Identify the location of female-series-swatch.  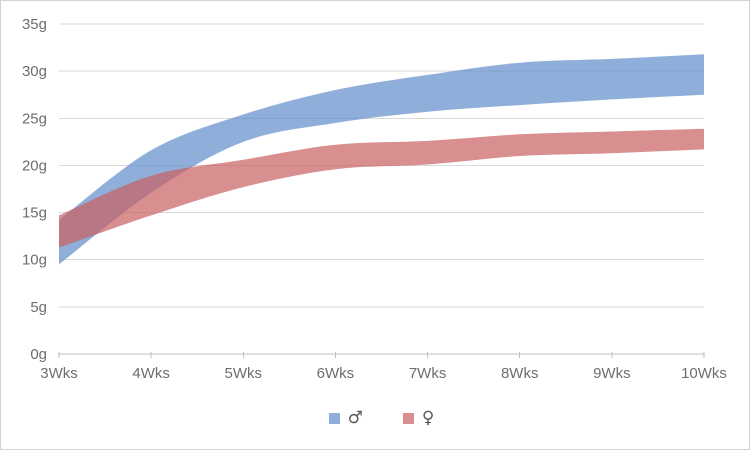
(408, 418).